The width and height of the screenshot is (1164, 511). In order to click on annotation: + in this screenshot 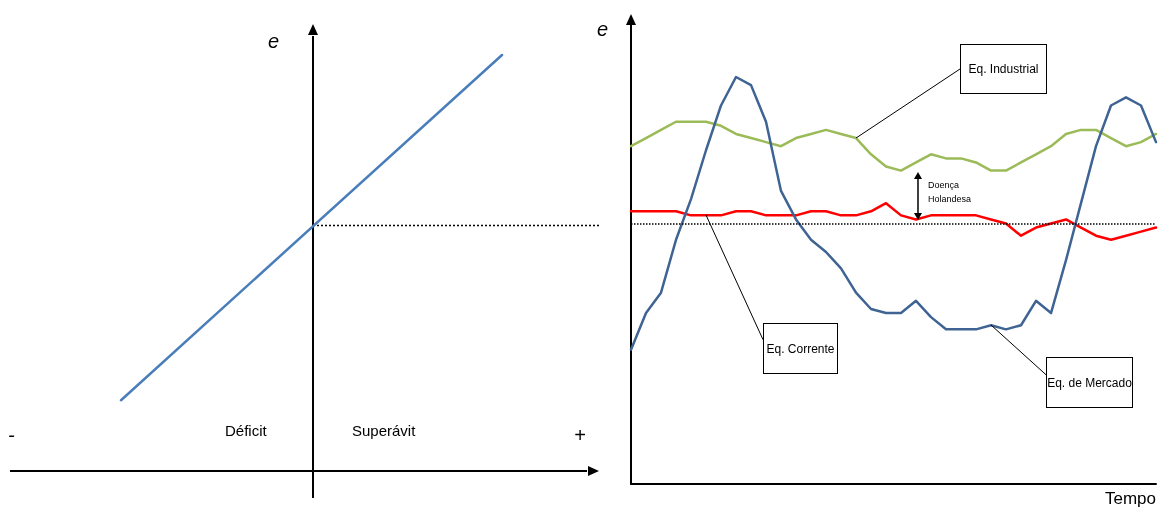, I will do `click(580, 435)`.